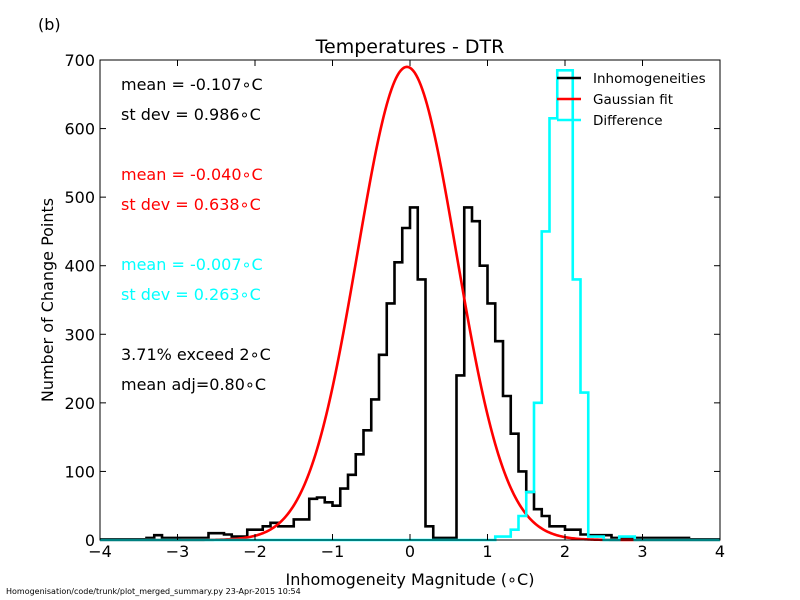 The width and height of the screenshot is (800, 600). I want to click on x-tick-label: −4, so click(100, 551).